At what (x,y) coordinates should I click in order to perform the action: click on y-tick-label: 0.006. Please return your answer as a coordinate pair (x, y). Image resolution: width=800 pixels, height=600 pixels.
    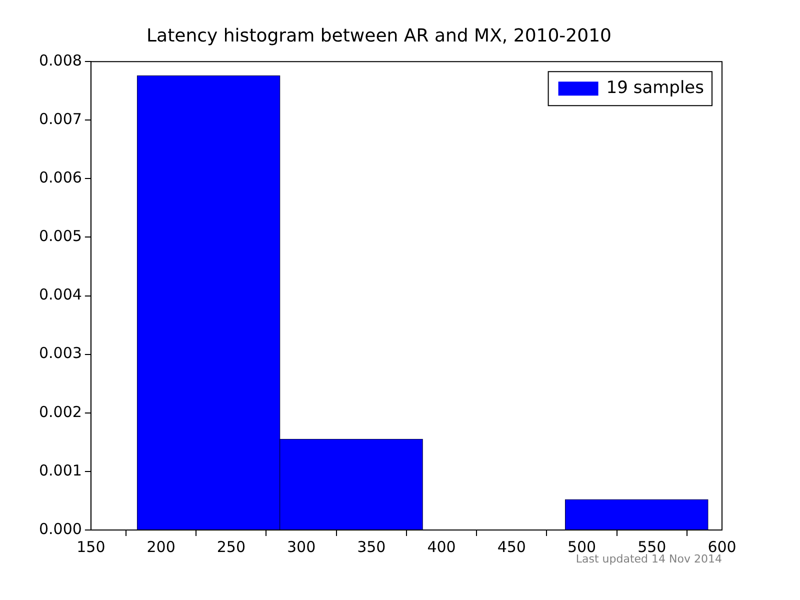
    Looking at the image, I should click on (60, 177).